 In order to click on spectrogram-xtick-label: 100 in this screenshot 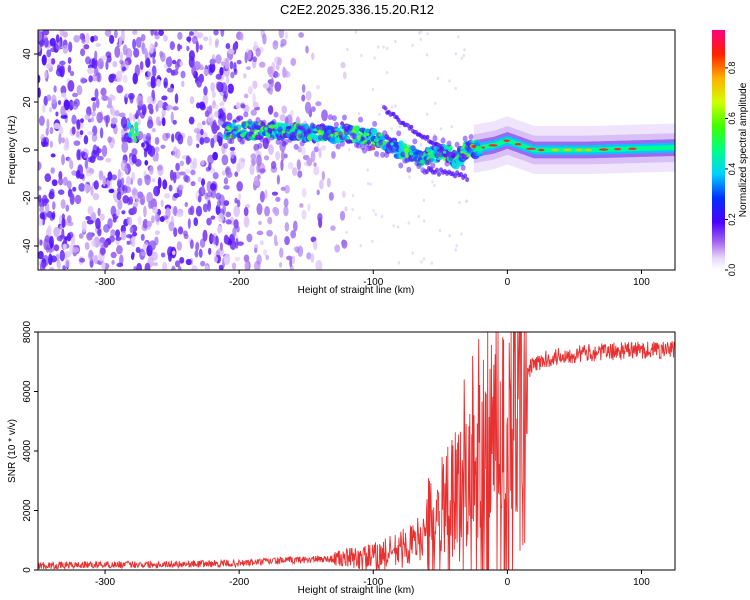, I will do `click(641, 282)`.